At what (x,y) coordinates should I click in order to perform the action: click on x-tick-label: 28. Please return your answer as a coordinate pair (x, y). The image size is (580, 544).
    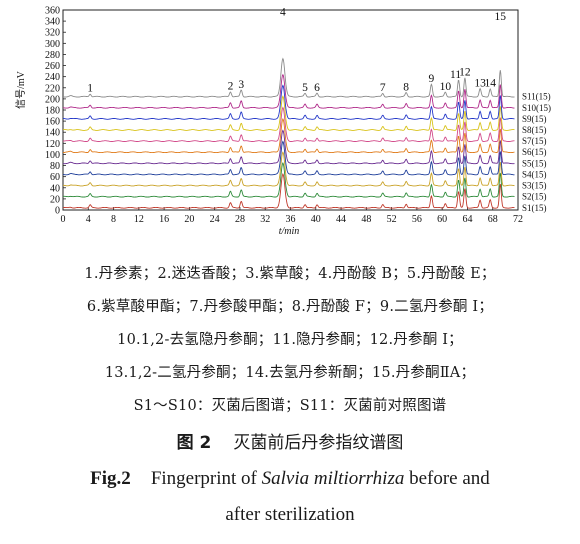
    Looking at the image, I should click on (240, 219).